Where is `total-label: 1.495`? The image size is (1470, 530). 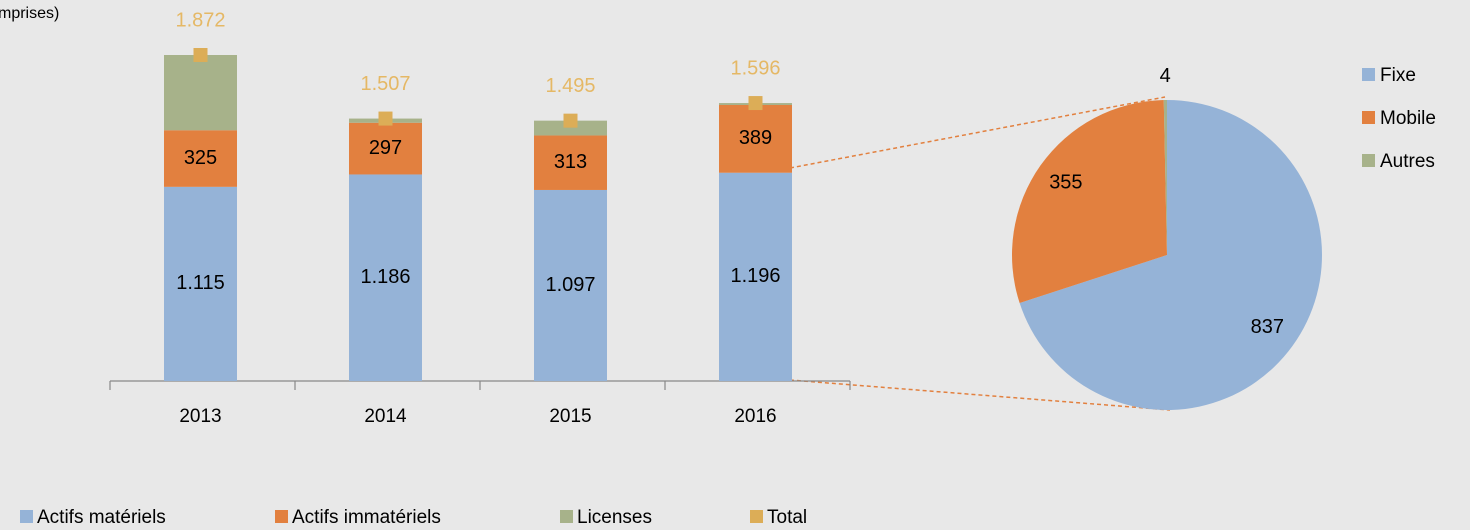
total-label: 1.495 is located at coordinates (570, 86).